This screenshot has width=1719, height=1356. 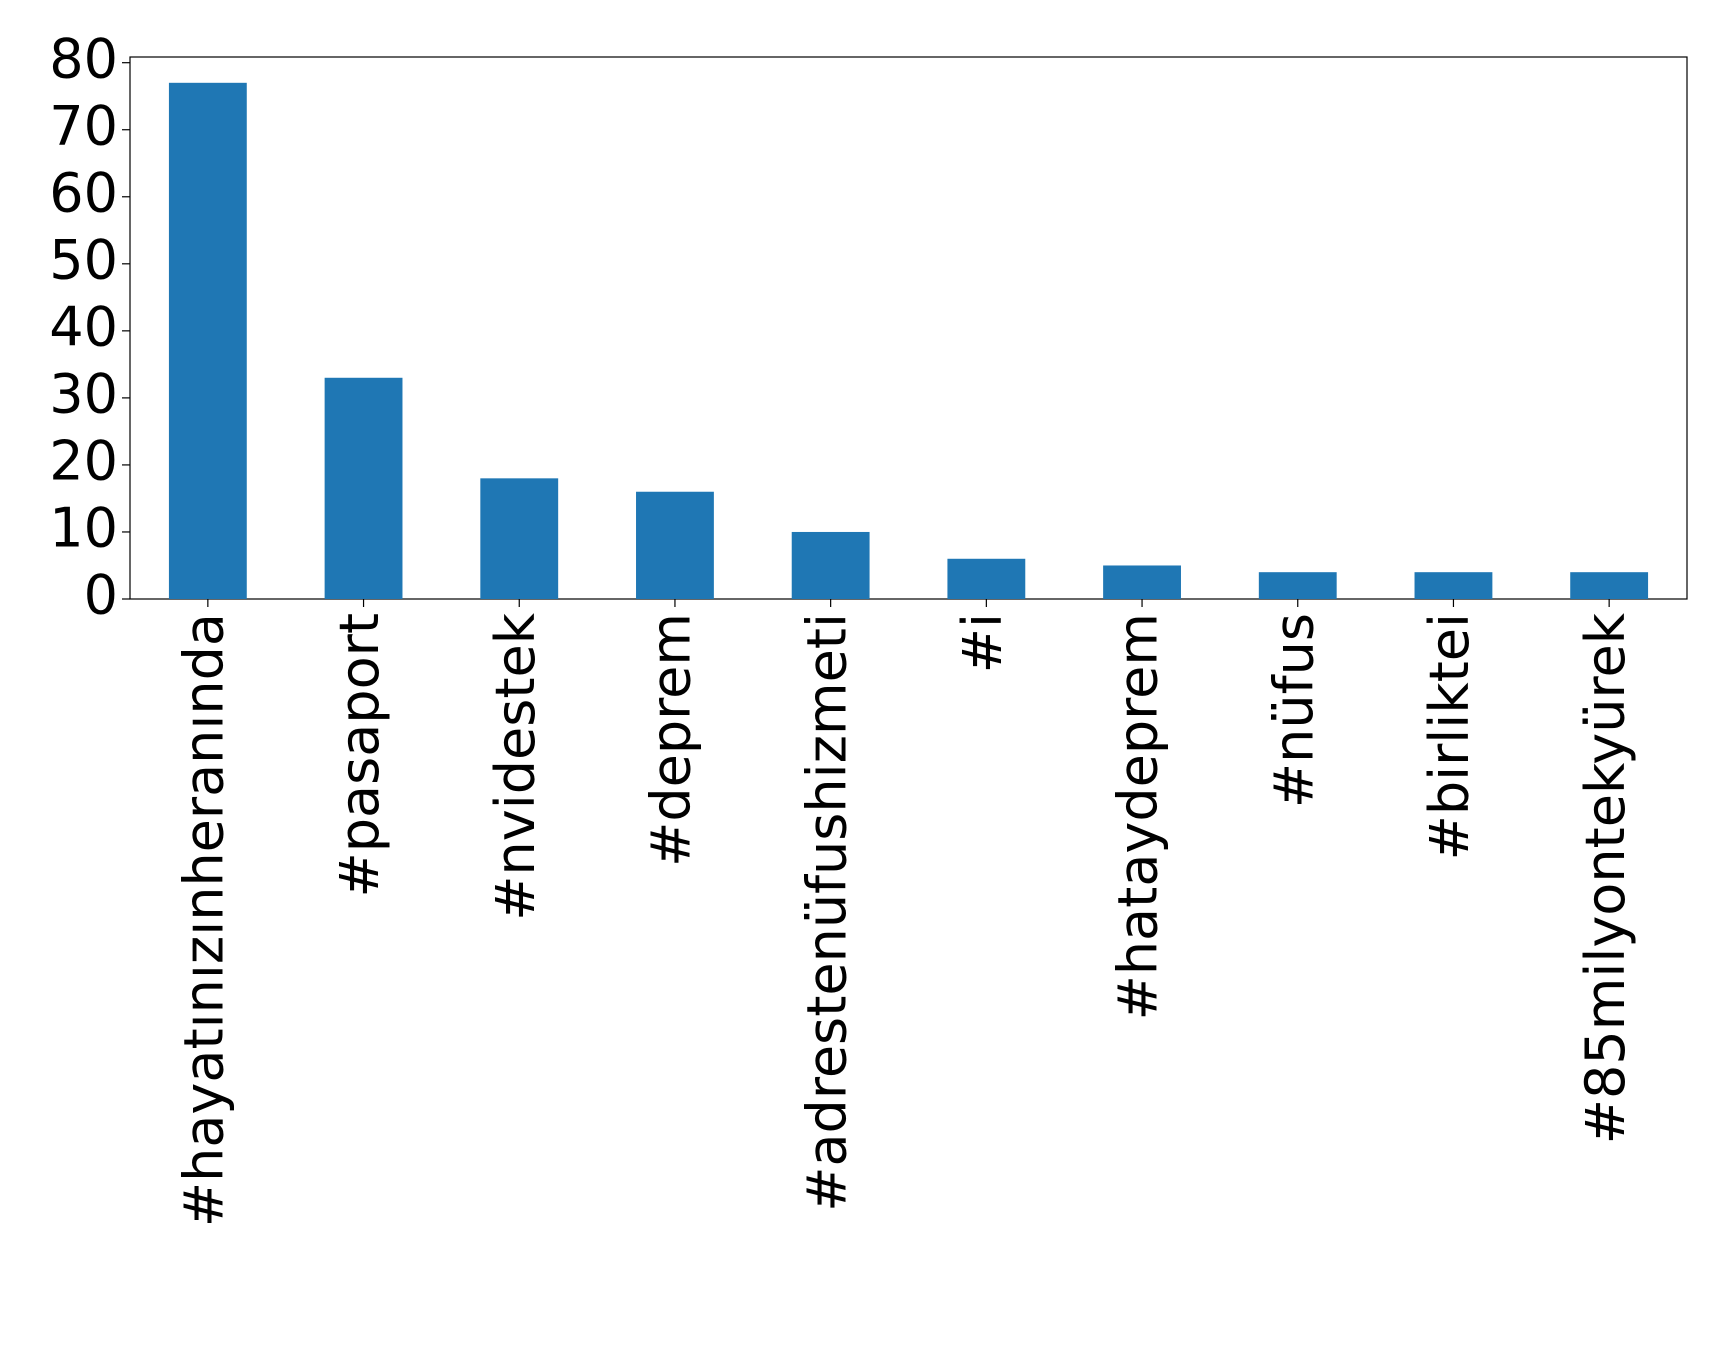 What do you see at coordinates (101, 595) in the screenshot?
I see `y-tick-label: 0` at bounding box center [101, 595].